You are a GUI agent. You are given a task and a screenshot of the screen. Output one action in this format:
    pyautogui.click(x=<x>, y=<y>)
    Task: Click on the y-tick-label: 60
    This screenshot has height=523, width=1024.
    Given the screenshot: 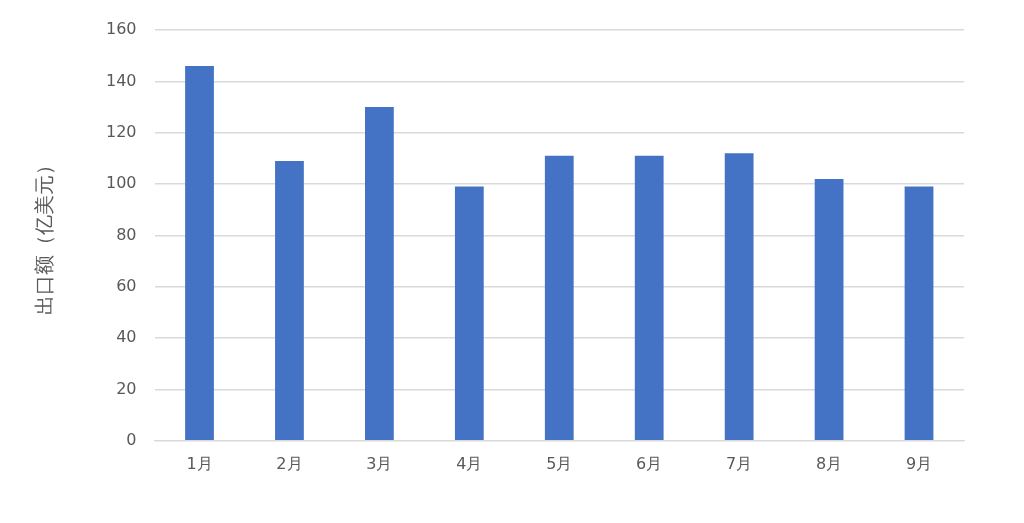 What is the action you would take?
    pyautogui.click(x=126, y=285)
    